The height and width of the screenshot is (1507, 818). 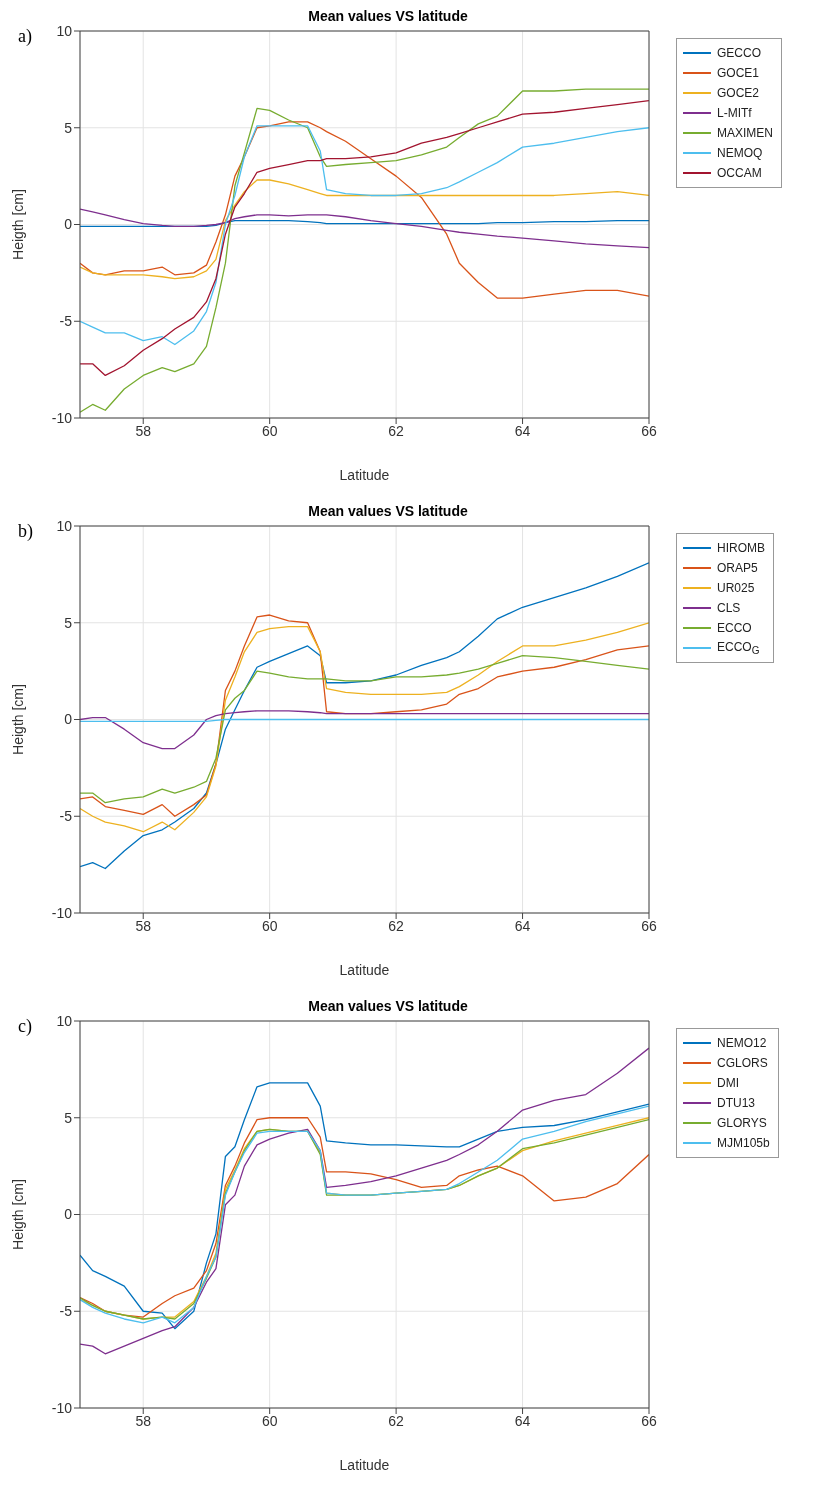 What do you see at coordinates (738, 648) in the screenshot?
I see `legend-label: ECCO$_{G}$` at bounding box center [738, 648].